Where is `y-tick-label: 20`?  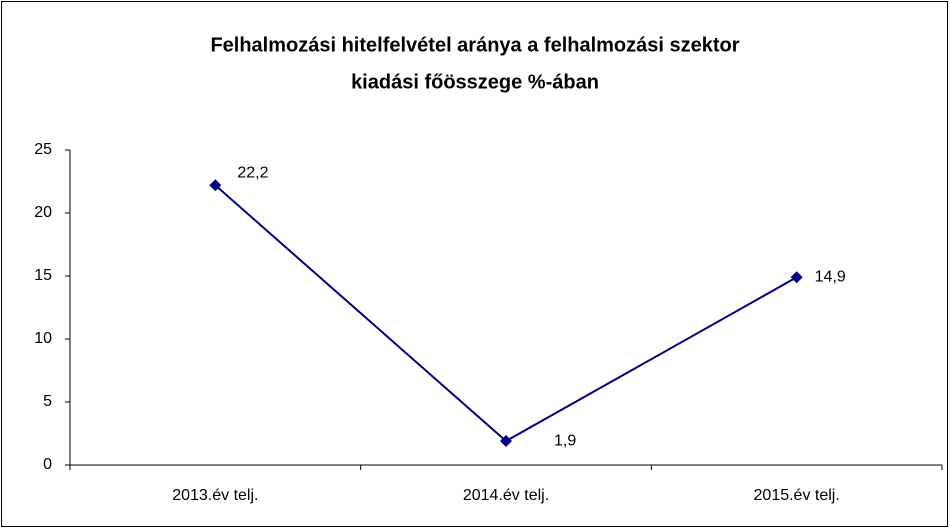 y-tick-label: 20 is located at coordinates (43, 212).